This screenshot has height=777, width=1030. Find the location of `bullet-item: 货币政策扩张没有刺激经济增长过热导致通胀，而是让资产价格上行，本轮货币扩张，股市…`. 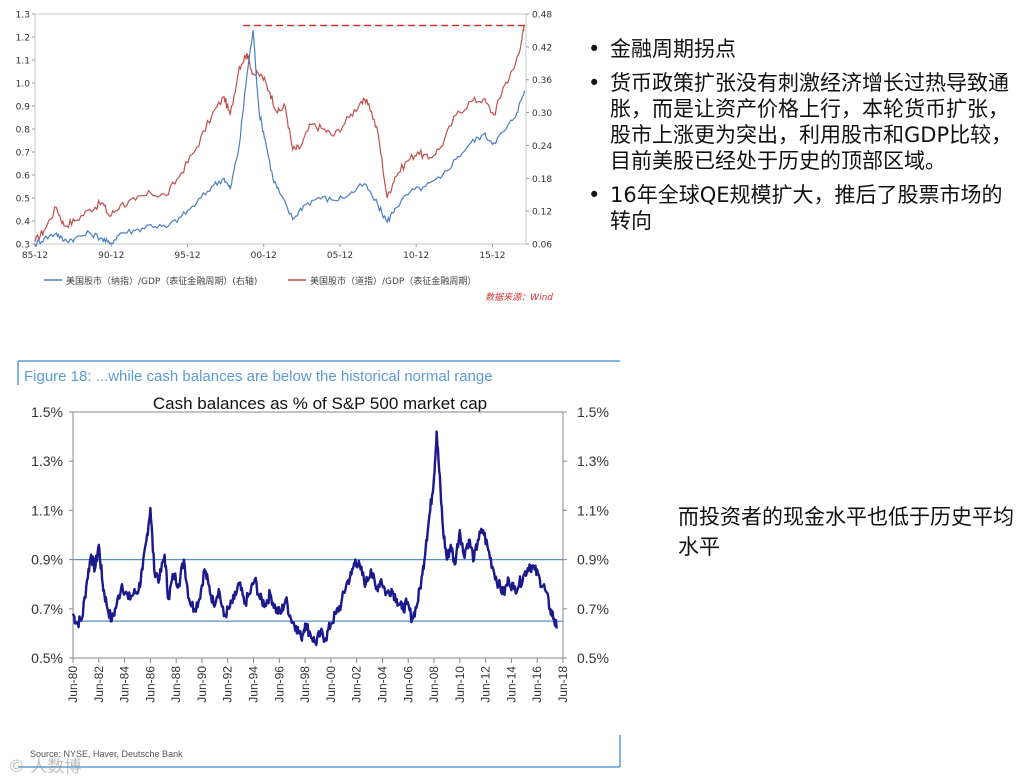

bullet-item: 货币政策扩张没有刺激经济增长过热导致通胀，而是让资产价格上行，本轮货币扩张，股市… is located at coordinates (804, 122).